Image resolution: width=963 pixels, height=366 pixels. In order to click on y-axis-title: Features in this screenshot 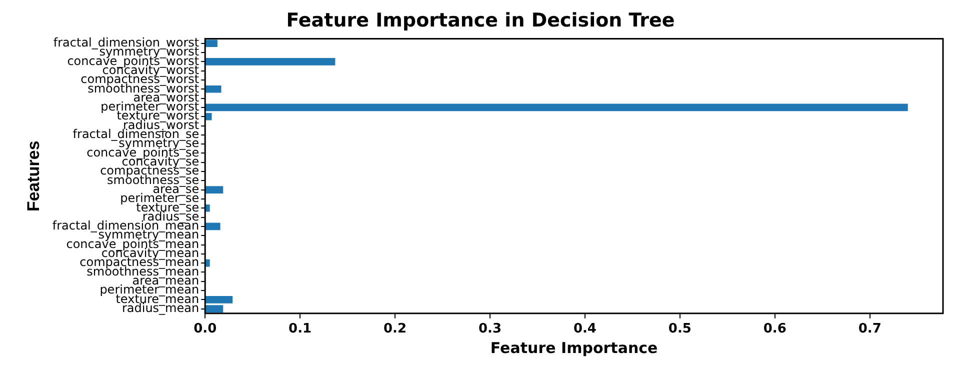, I will do `click(33, 176)`.